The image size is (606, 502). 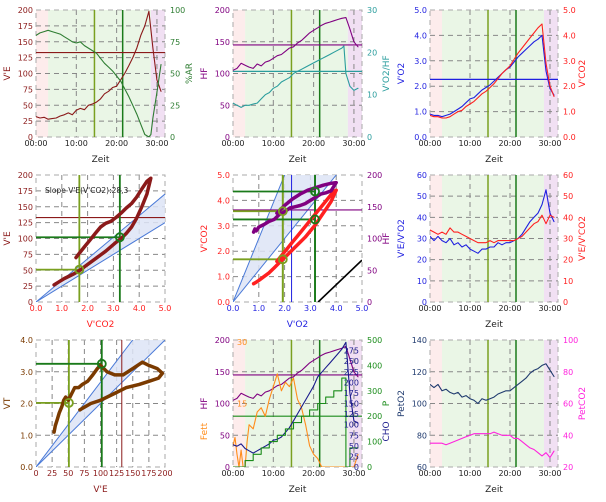 What do you see at coordinates (242, 342) in the screenshot?
I see `fett-tick-label: 30` at bounding box center [242, 342].